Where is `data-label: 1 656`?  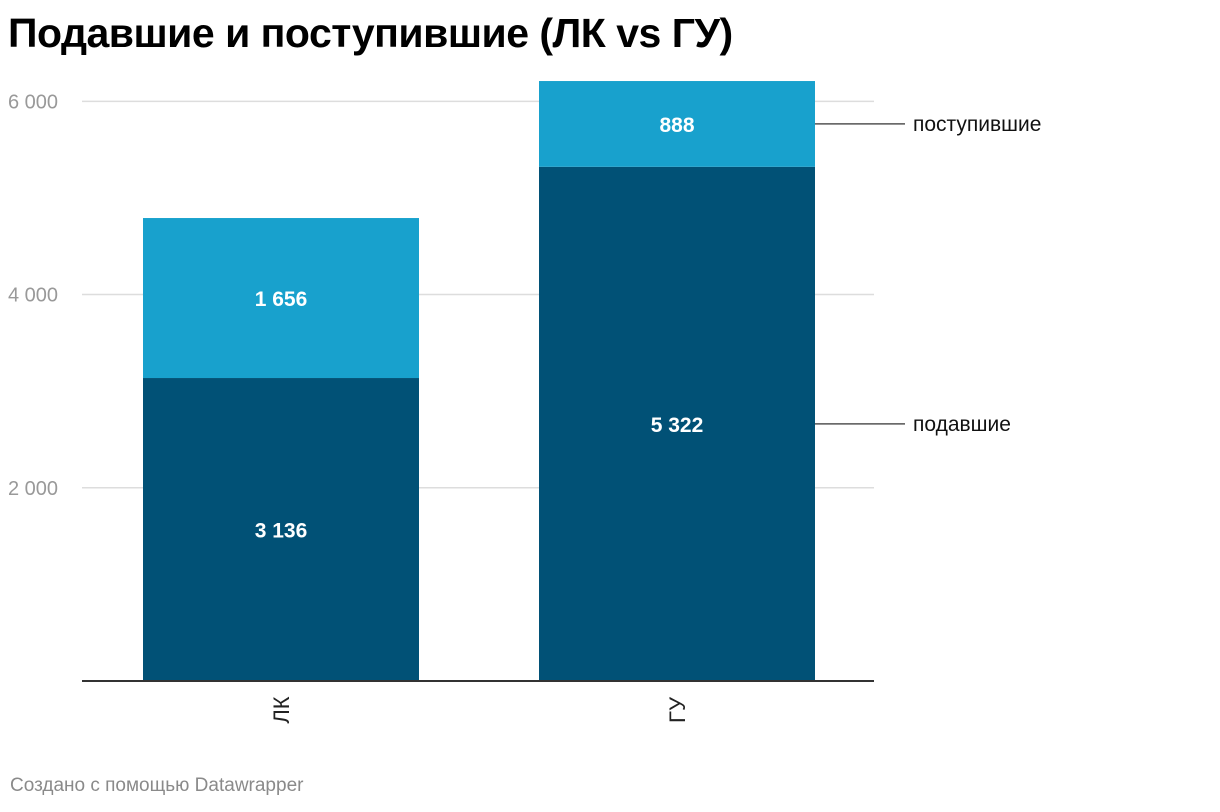
data-label: 1 656 is located at coordinates (281, 299).